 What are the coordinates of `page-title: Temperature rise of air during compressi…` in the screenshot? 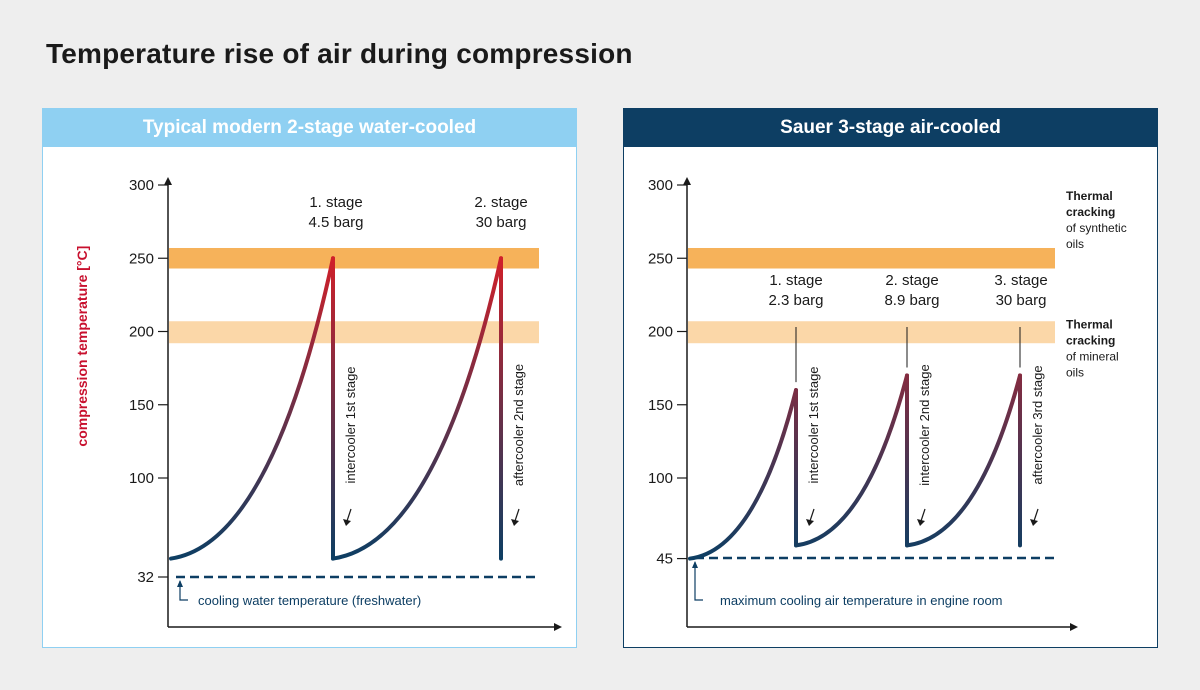 It's located at (339, 53).